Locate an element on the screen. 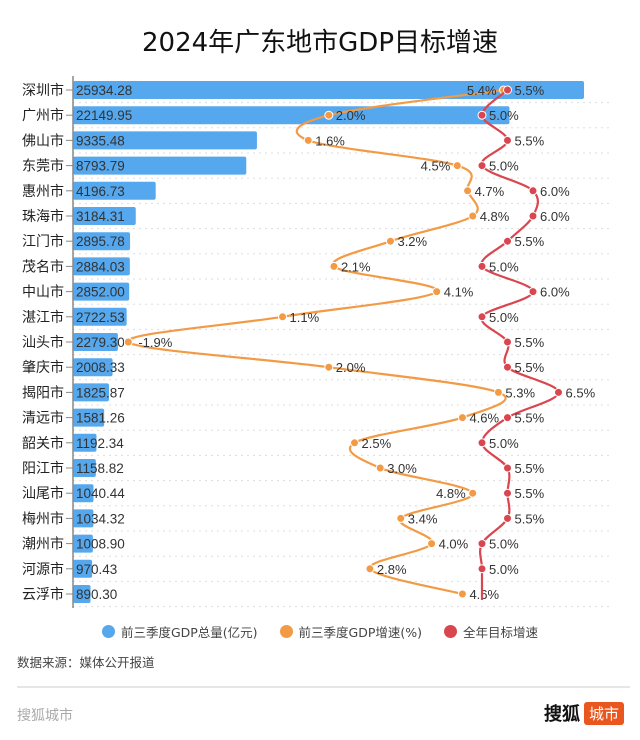  legend-item-gdp: 前三季度GDP总量(亿元) is located at coordinates (179, 631).